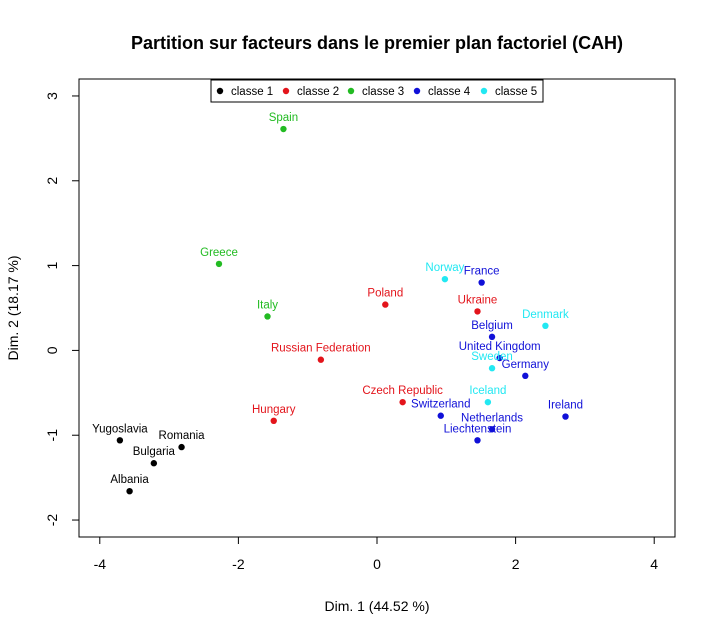 The image size is (716, 635). Describe the element at coordinates (129, 480) in the screenshot. I see `point-label: Albania` at that location.